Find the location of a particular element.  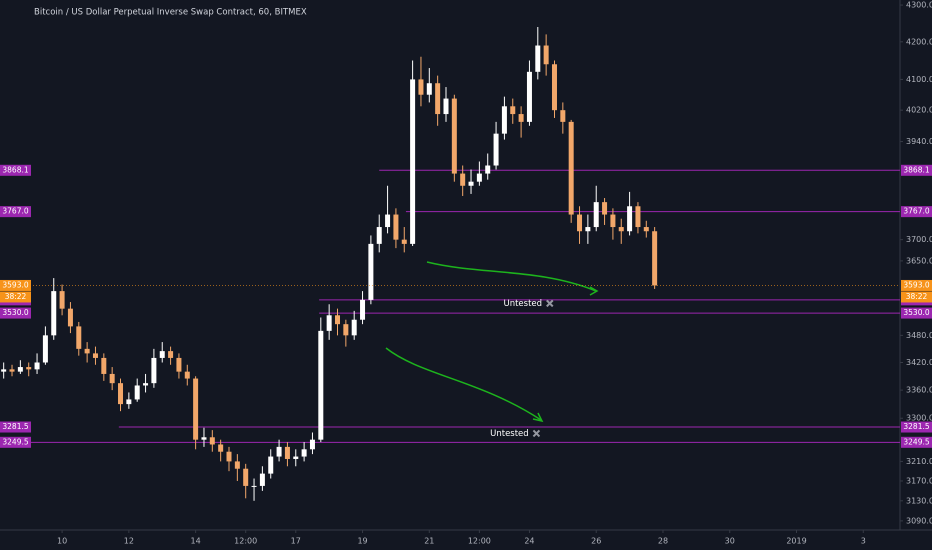

x-tick-label: 30 is located at coordinates (730, 541).